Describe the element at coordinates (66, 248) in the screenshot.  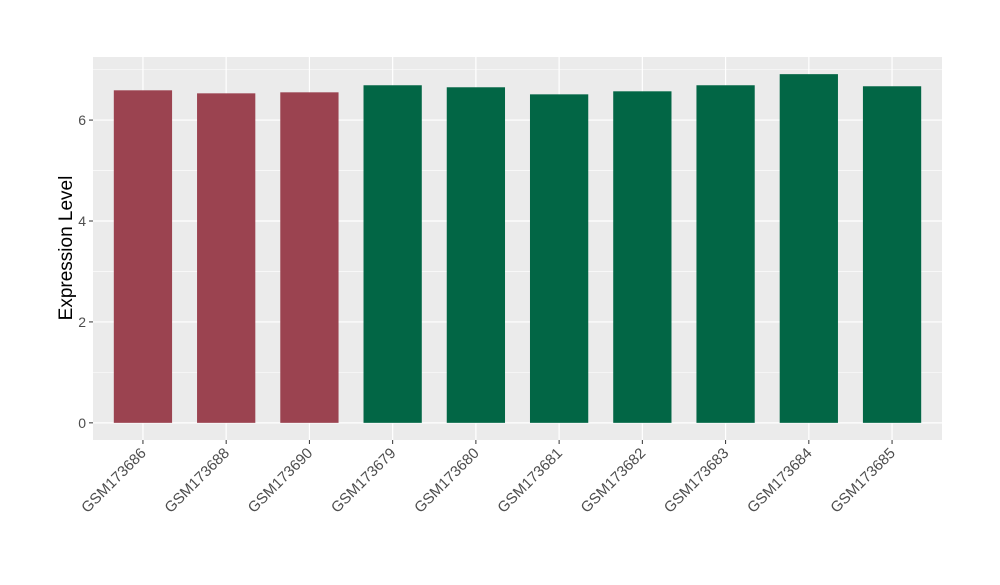
I see `y-axis-label: Expression Level` at that location.